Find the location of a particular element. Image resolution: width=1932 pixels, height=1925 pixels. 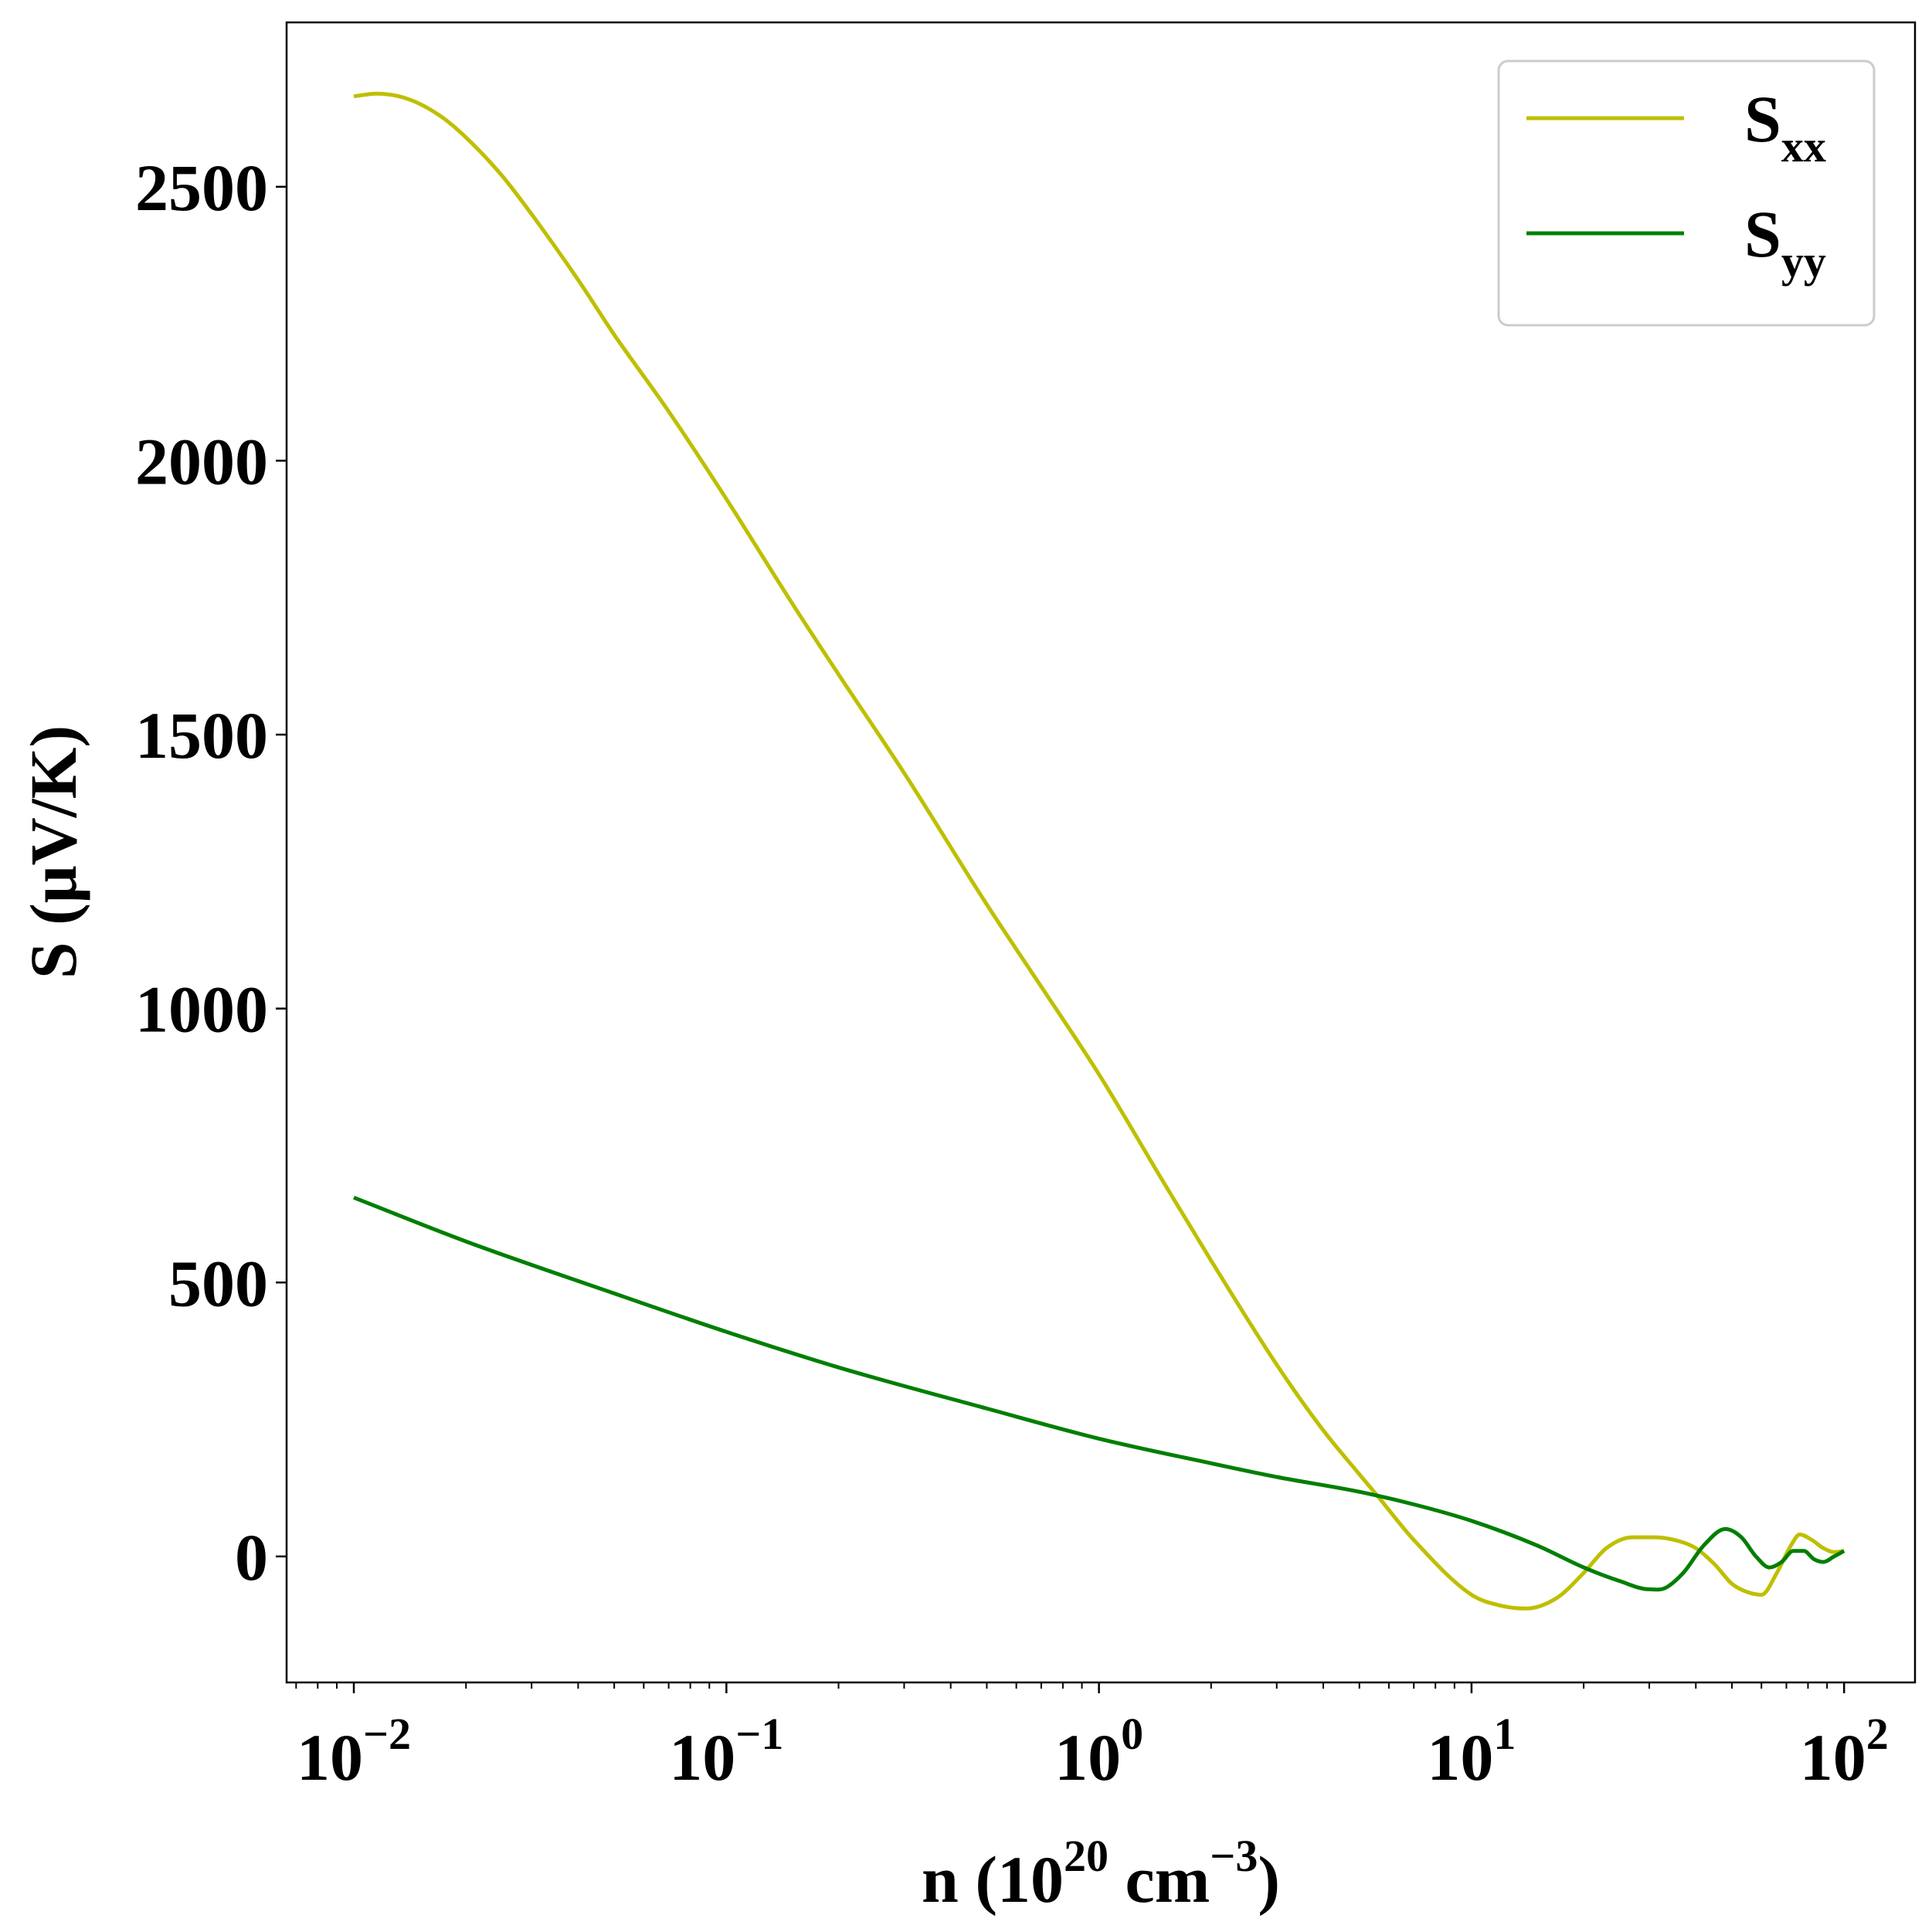

x-axis-title-base: n (10 is located at coordinates (993, 1879).